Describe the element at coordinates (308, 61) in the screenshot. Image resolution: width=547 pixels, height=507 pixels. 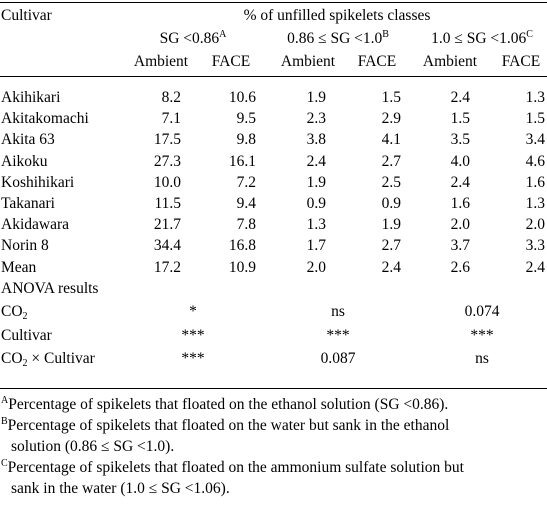
I see `subheader-ambient-2: Ambient` at that location.